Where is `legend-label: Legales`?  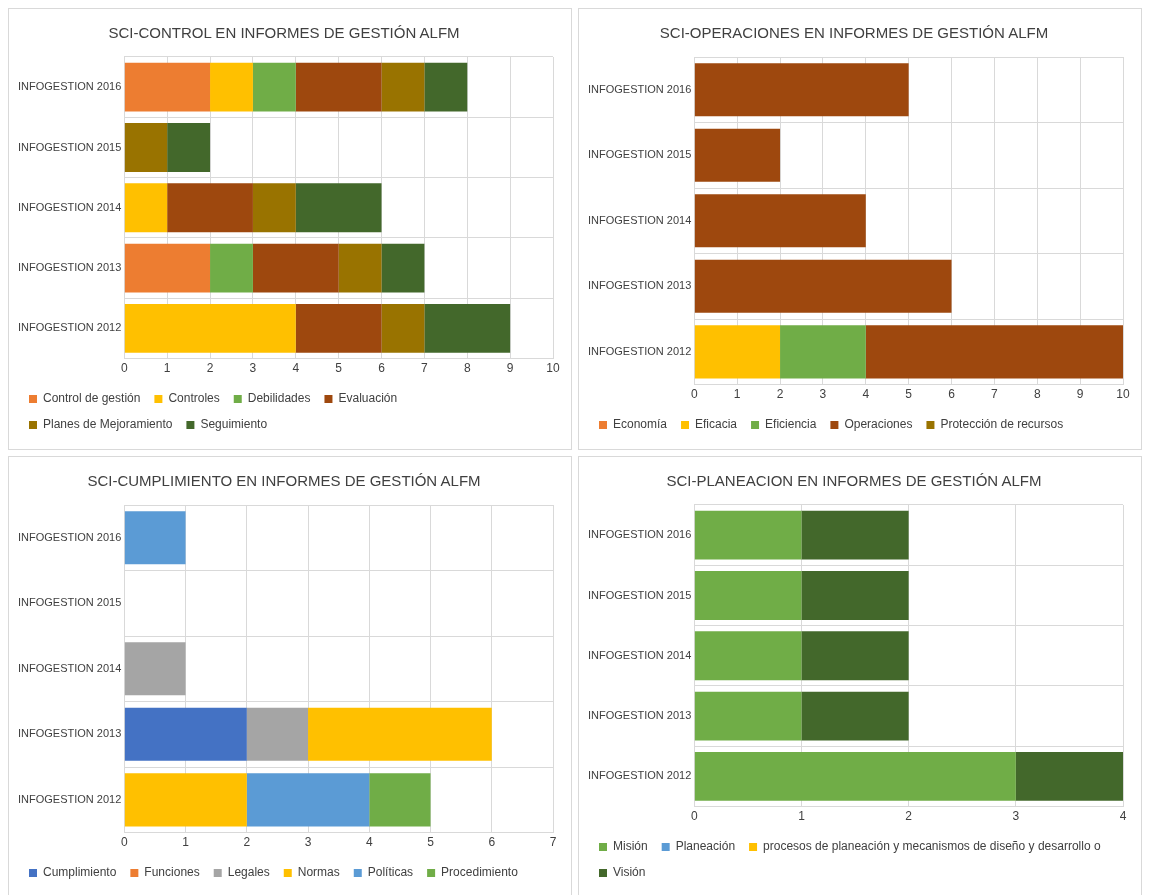 legend-label: Legales is located at coordinates (248, 872).